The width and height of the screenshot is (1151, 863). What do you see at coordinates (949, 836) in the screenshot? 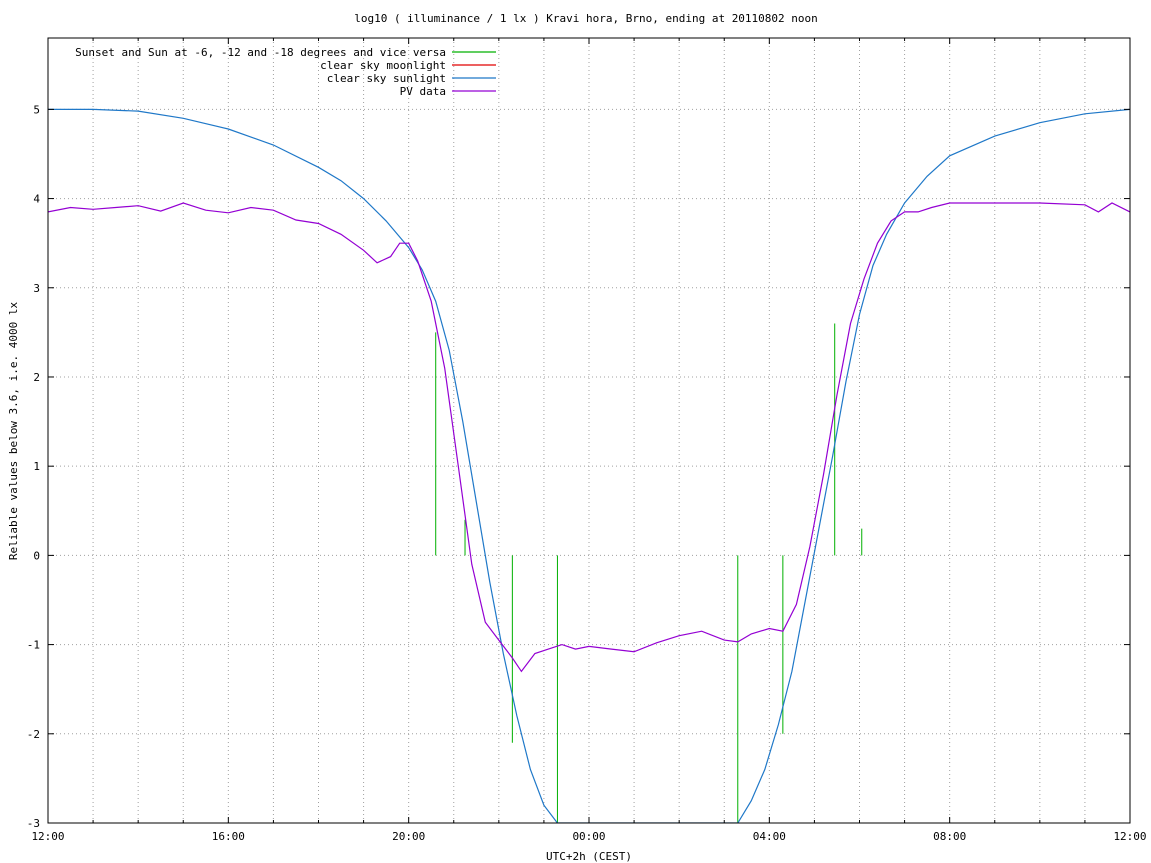
I see `x-tick-label: 08:00` at bounding box center [949, 836].